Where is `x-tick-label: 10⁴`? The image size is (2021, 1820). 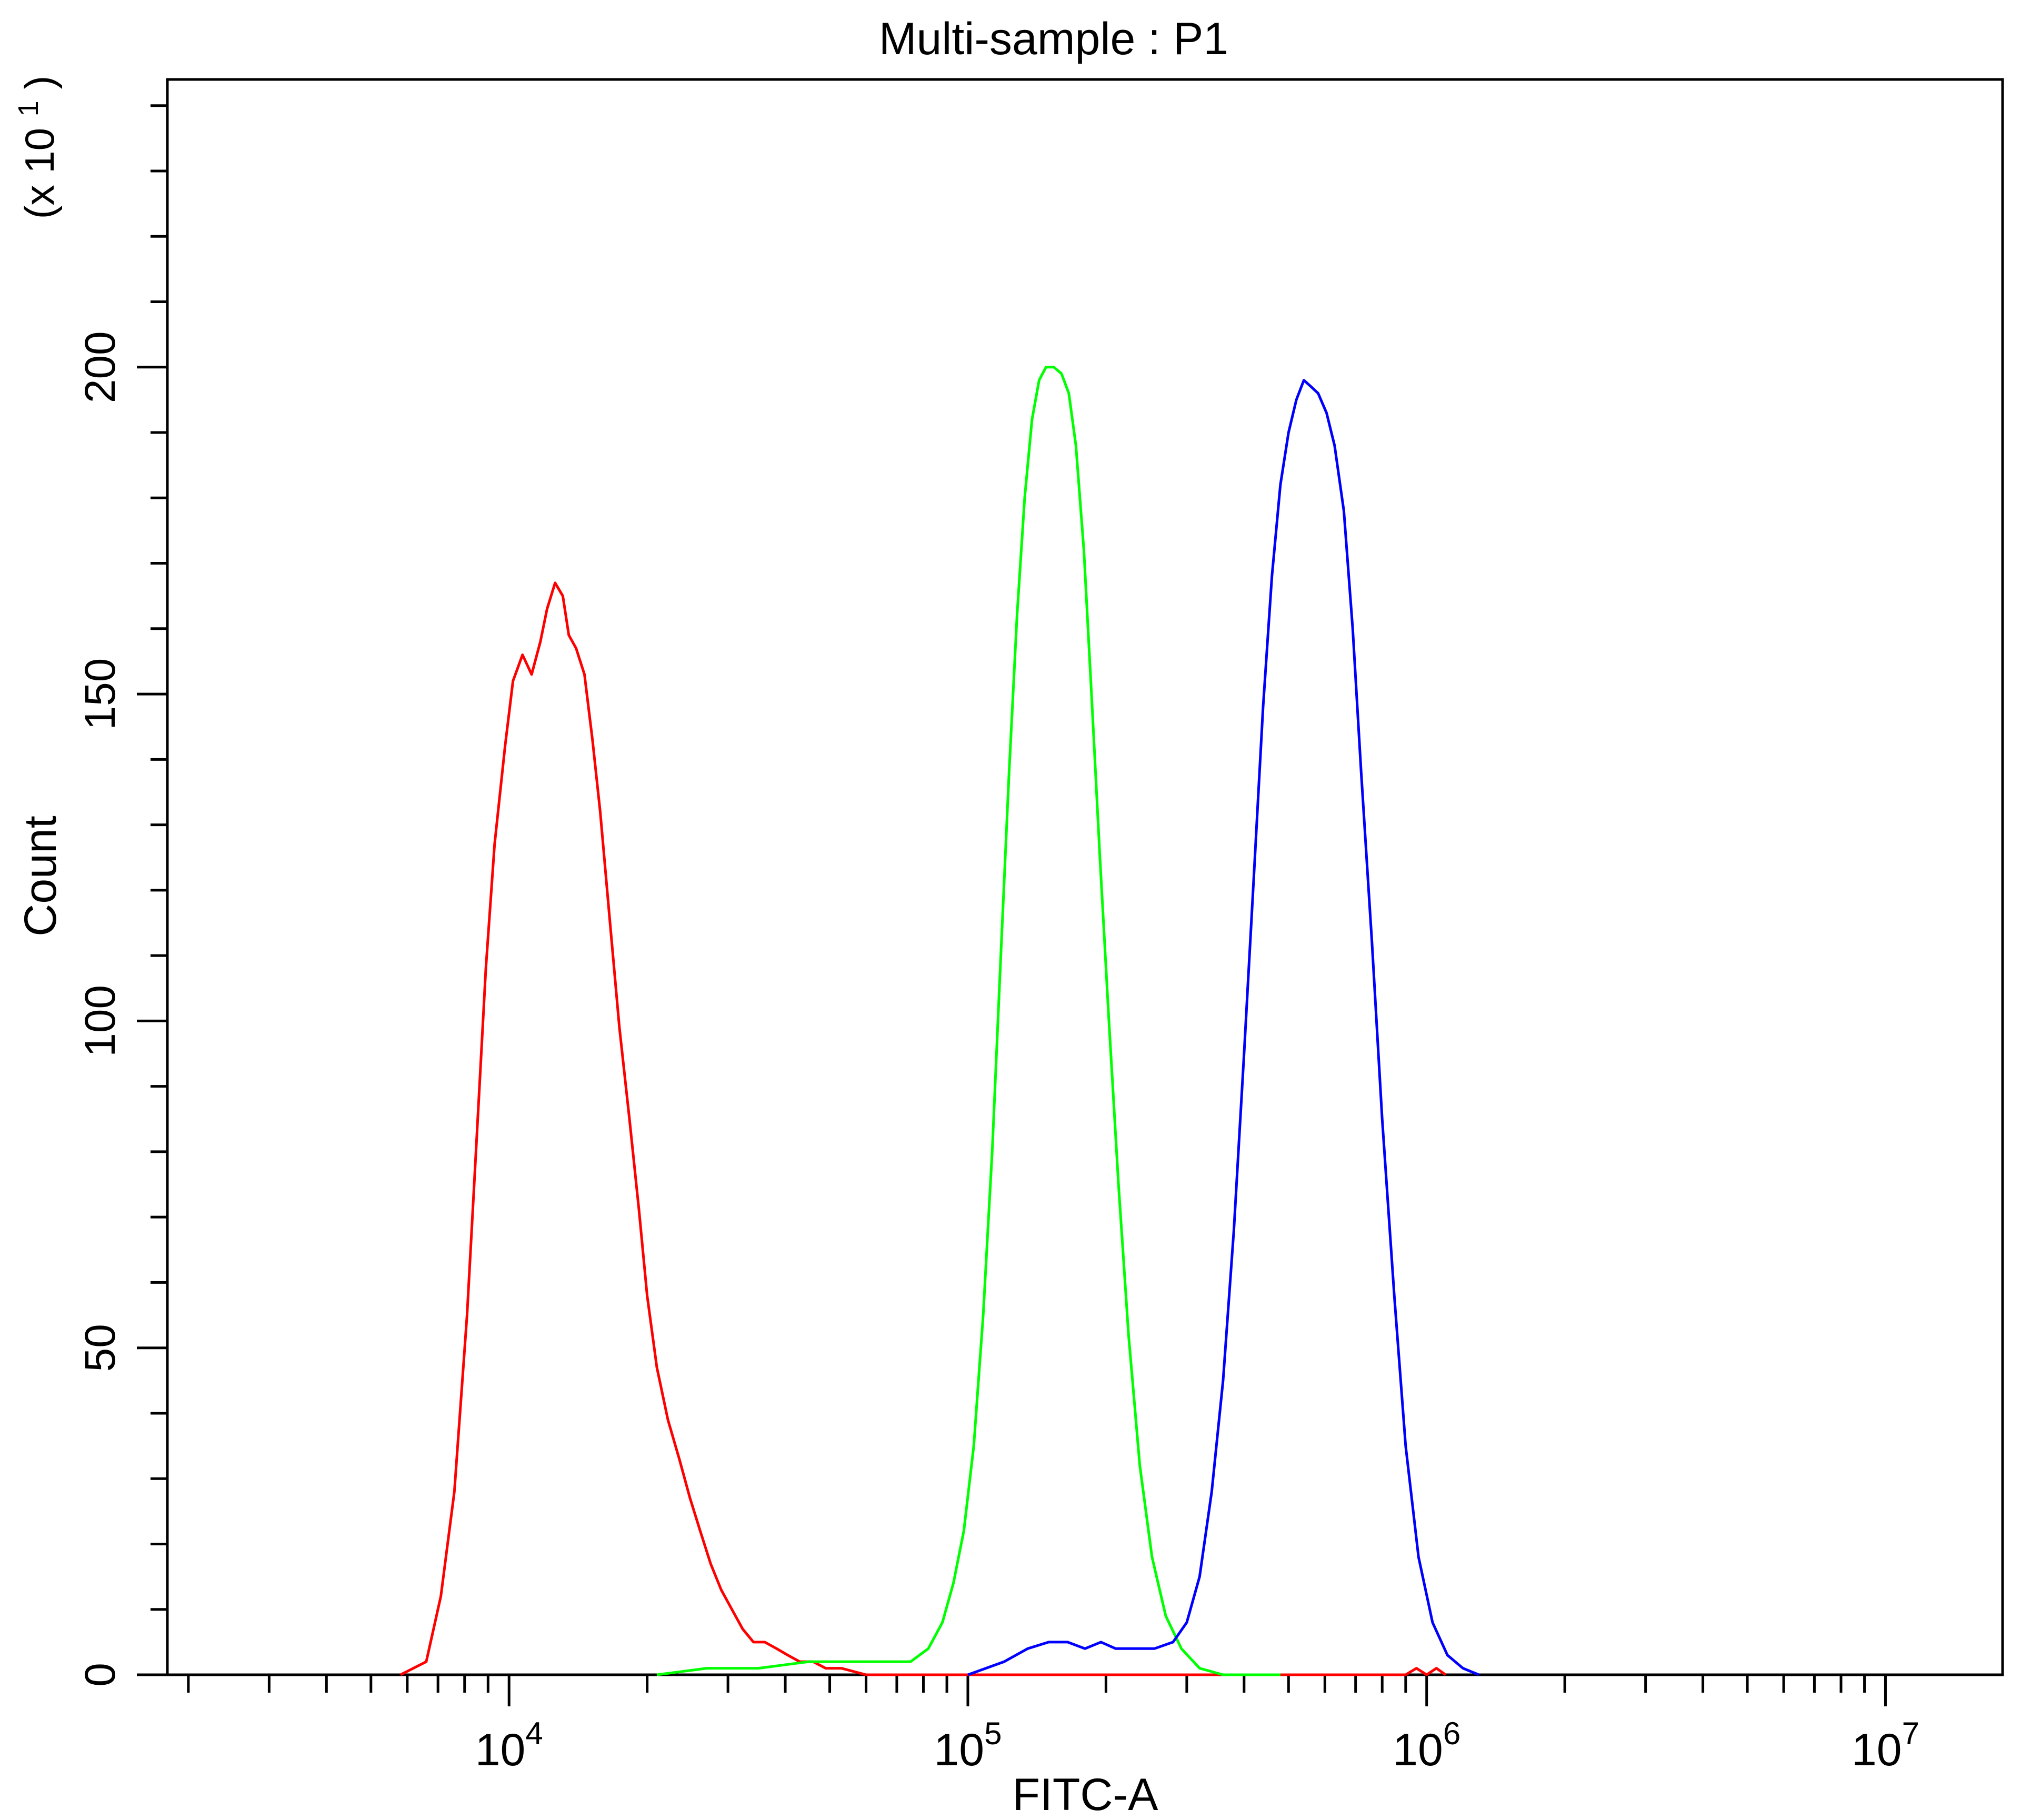 x-tick-label: 10⁴ is located at coordinates (509, 1745).